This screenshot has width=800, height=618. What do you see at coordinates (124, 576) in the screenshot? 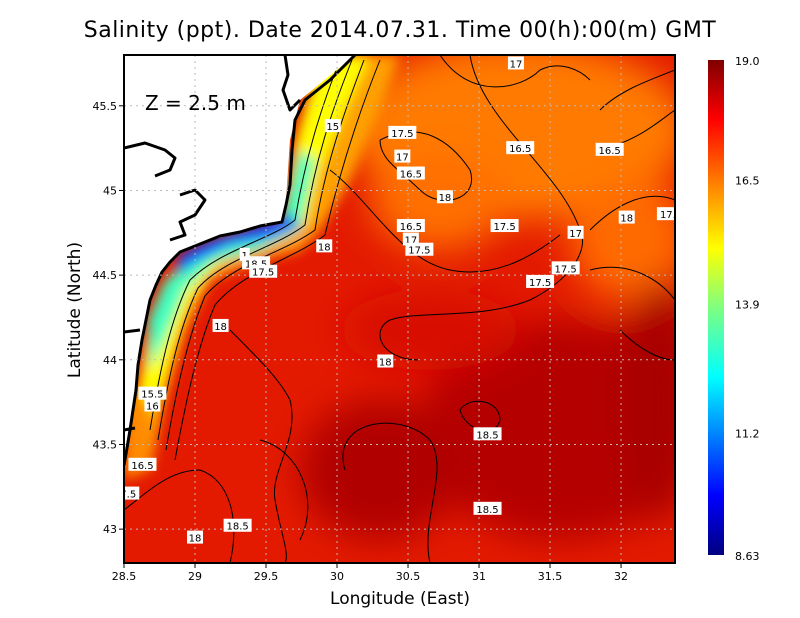
I see `x-tick-label: 28.5` at bounding box center [124, 576].